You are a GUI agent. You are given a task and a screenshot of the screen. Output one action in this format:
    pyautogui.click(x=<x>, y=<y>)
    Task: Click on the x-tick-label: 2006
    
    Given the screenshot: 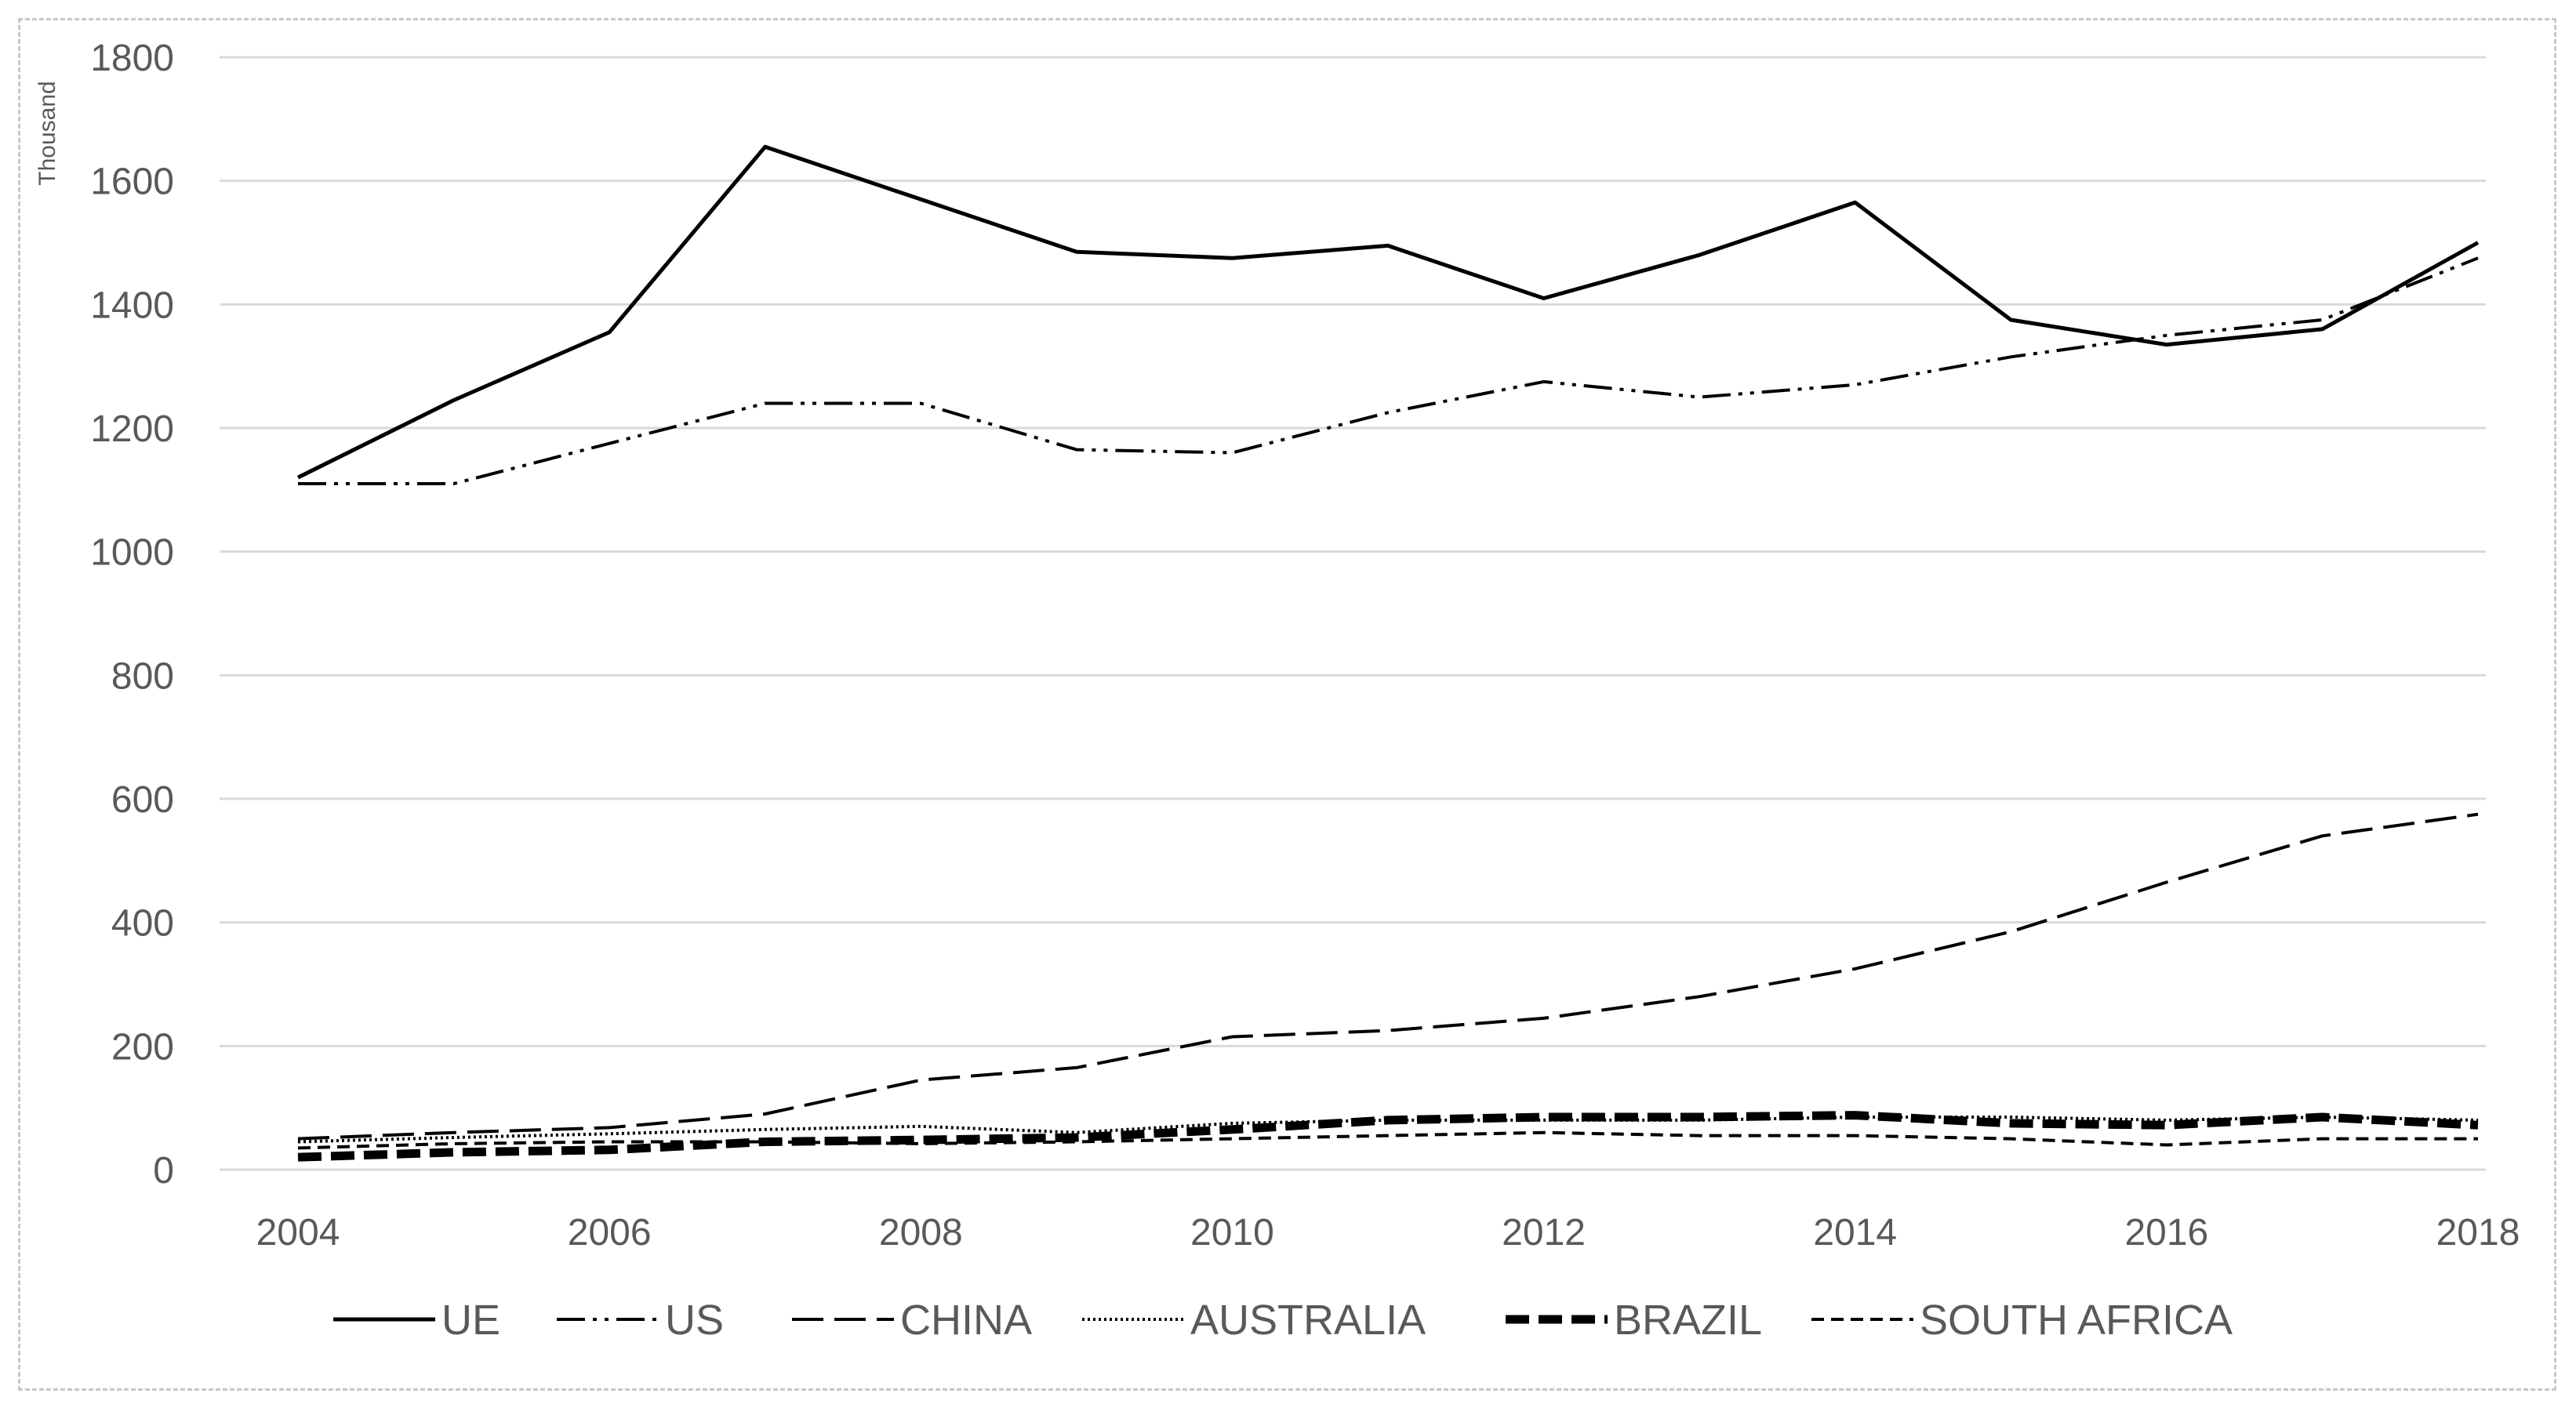 What is the action you would take?
    pyautogui.click(x=610, y=1233)
    